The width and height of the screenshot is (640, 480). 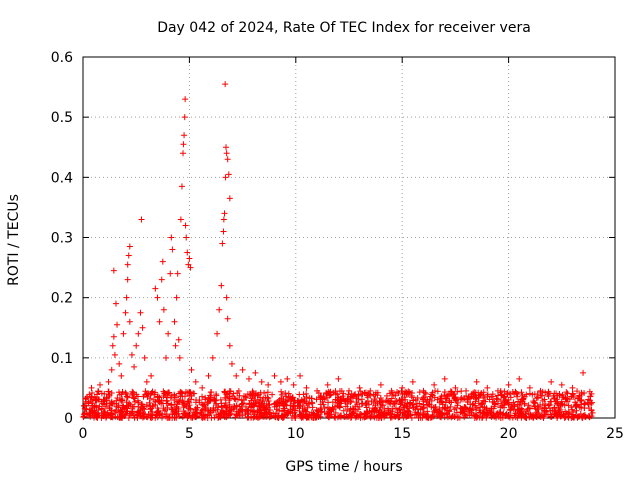 What do you see at coordinates (62, 299) in the screenshot?
I see `y-tick-label: 0.2` at bounding box center [62, 299].